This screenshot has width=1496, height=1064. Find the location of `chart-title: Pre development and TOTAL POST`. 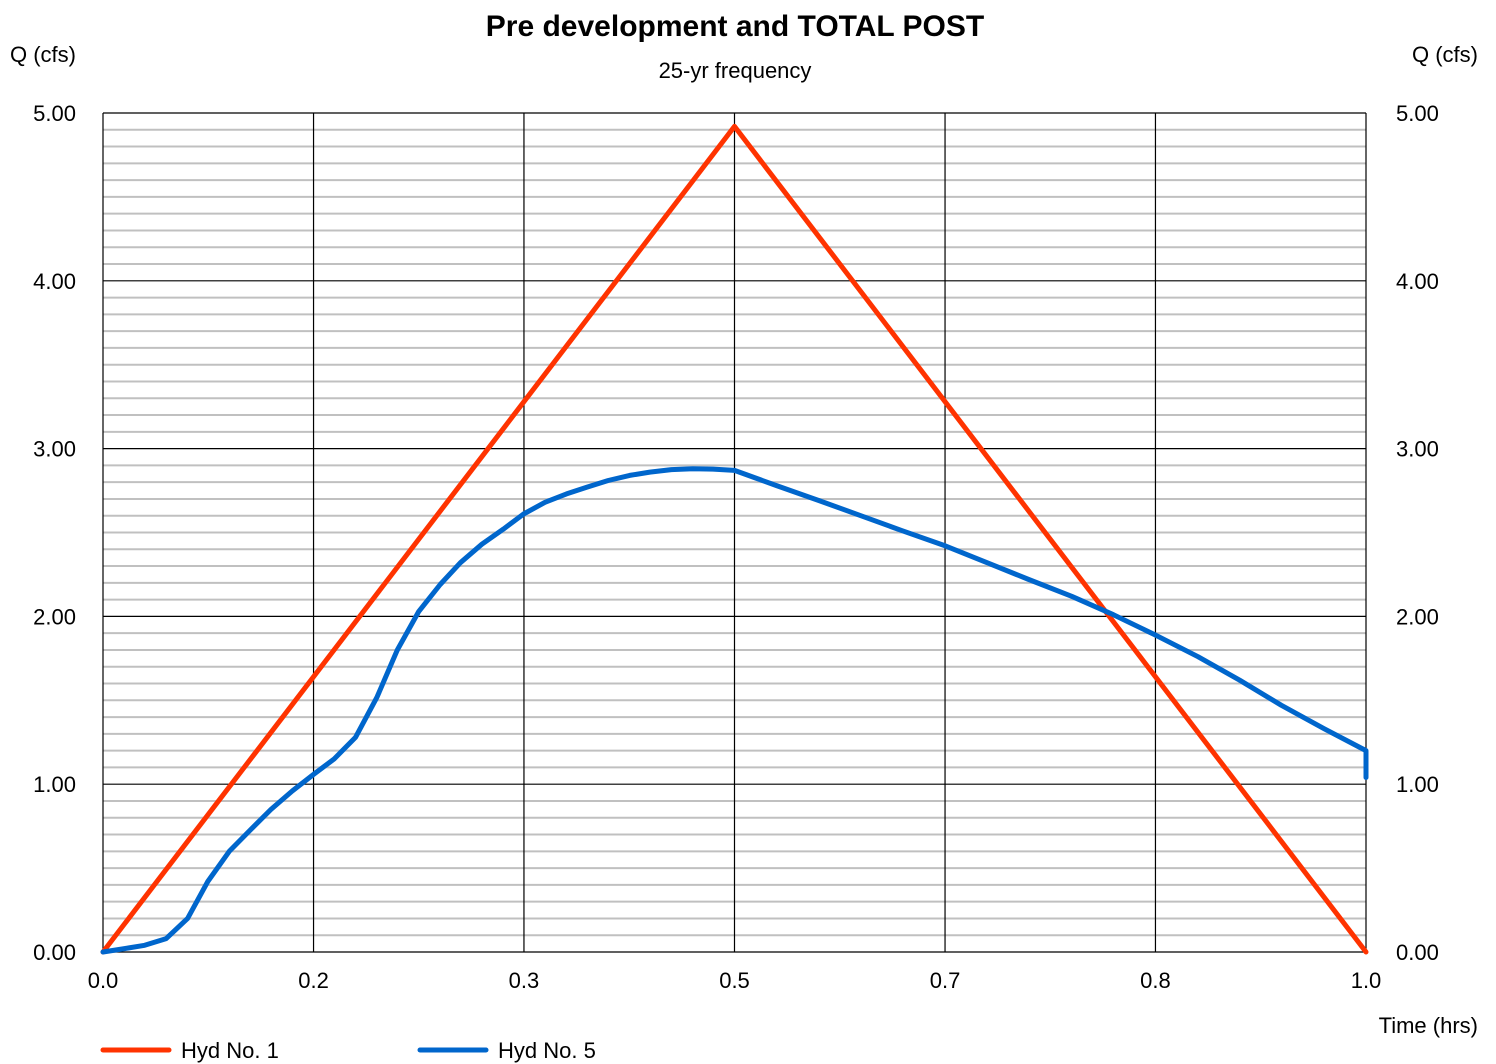

chart-title: Pre development and TOTAL POST is located at coordinates (735, 26).